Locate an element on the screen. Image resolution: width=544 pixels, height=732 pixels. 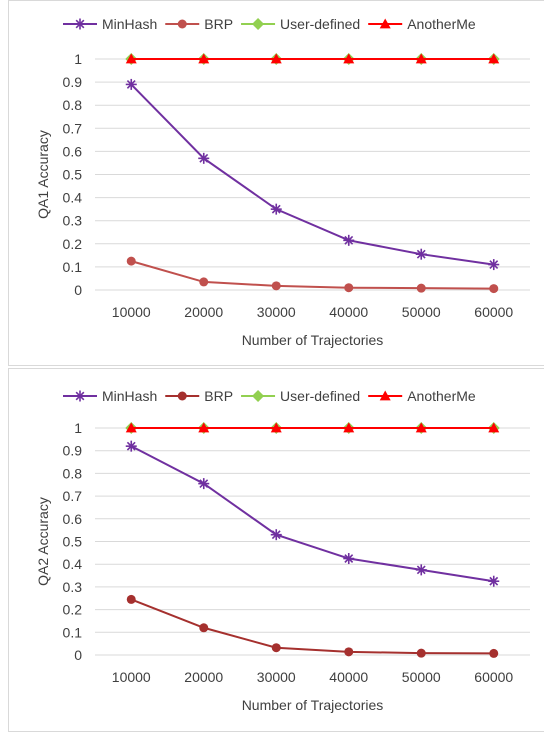
legend-marker-anotherme is located at coordinates (385, 395).